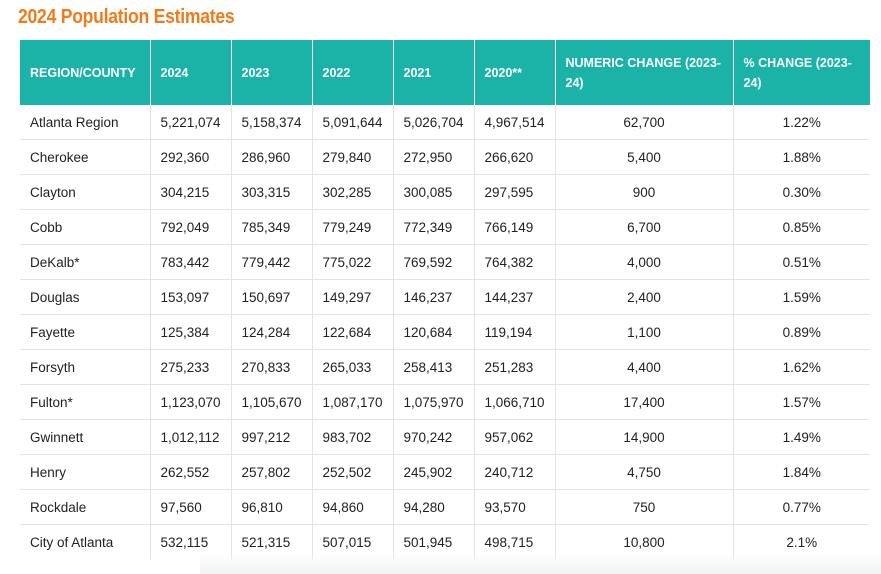  What do you see at coordinates (515, 262) in the screenshot?
I see `cell-2020: 764,382` at bounding box center [515, 262].